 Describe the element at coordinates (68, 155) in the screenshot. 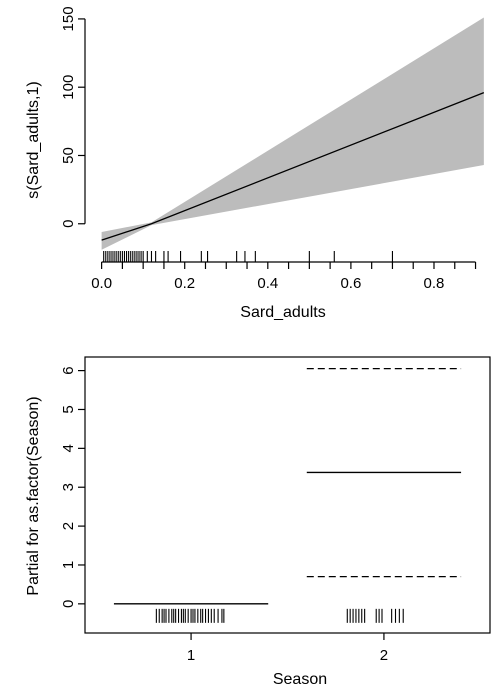

I see `y-tick-label: 50` at that location.